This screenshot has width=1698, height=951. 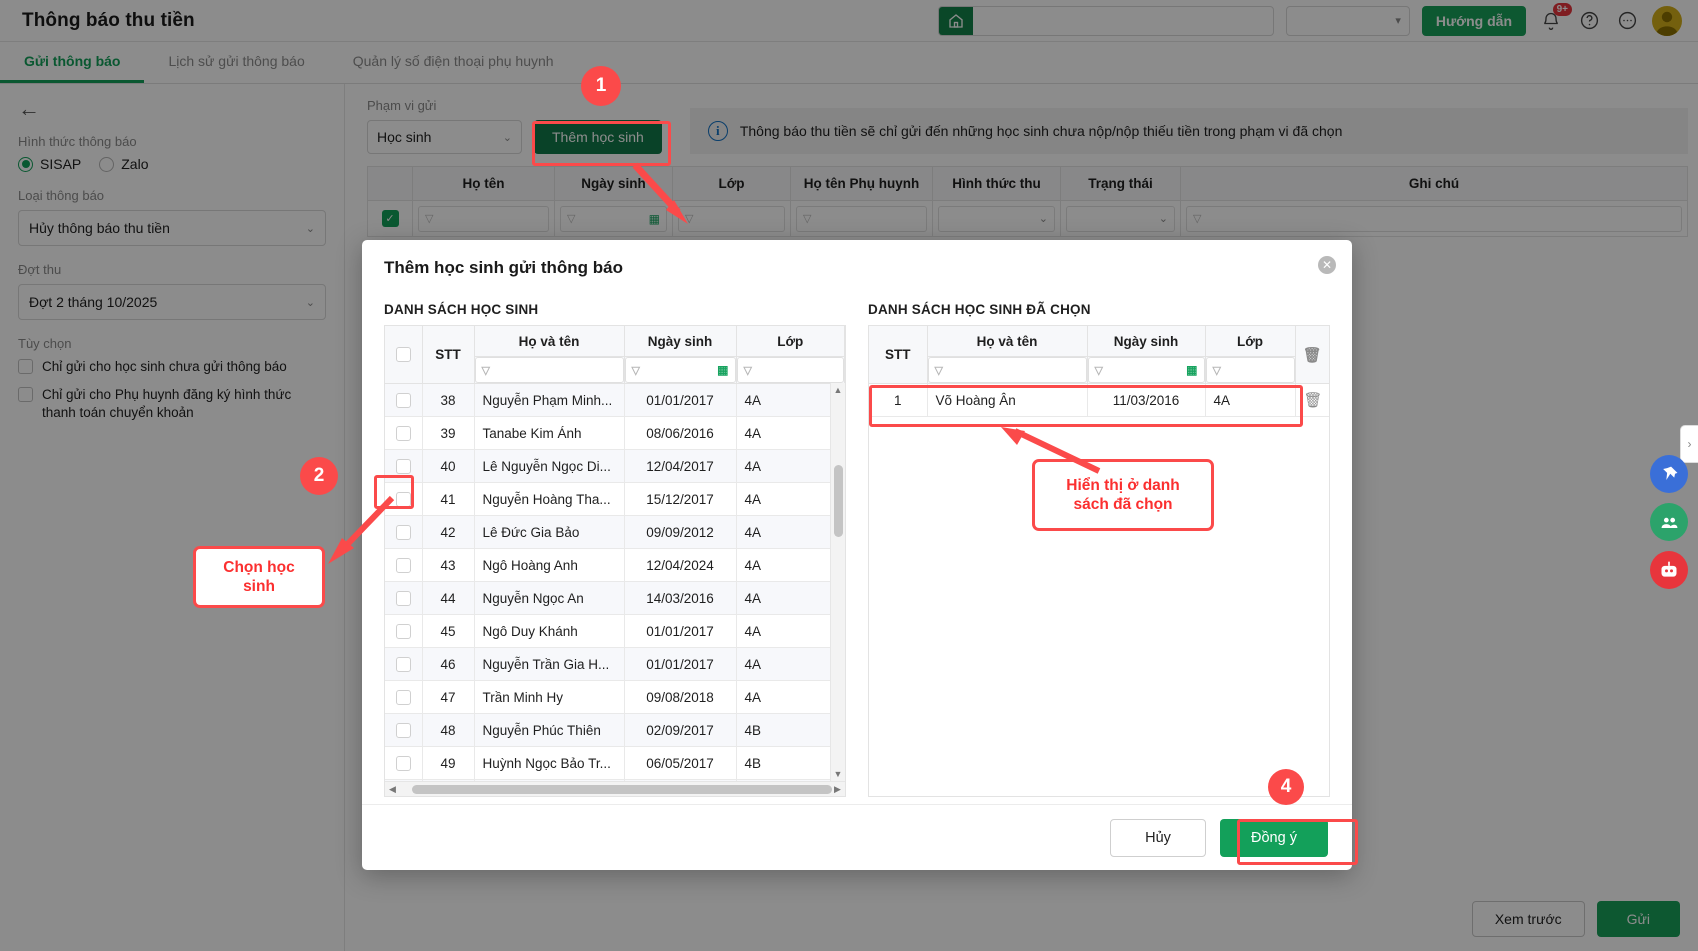 What do you see at coordinates (236, 61) in the screenshot?
I see `tab-lich-su-gui-thong-bao: Lịch sử gửi thông báo` at bounding box center [236, 61].